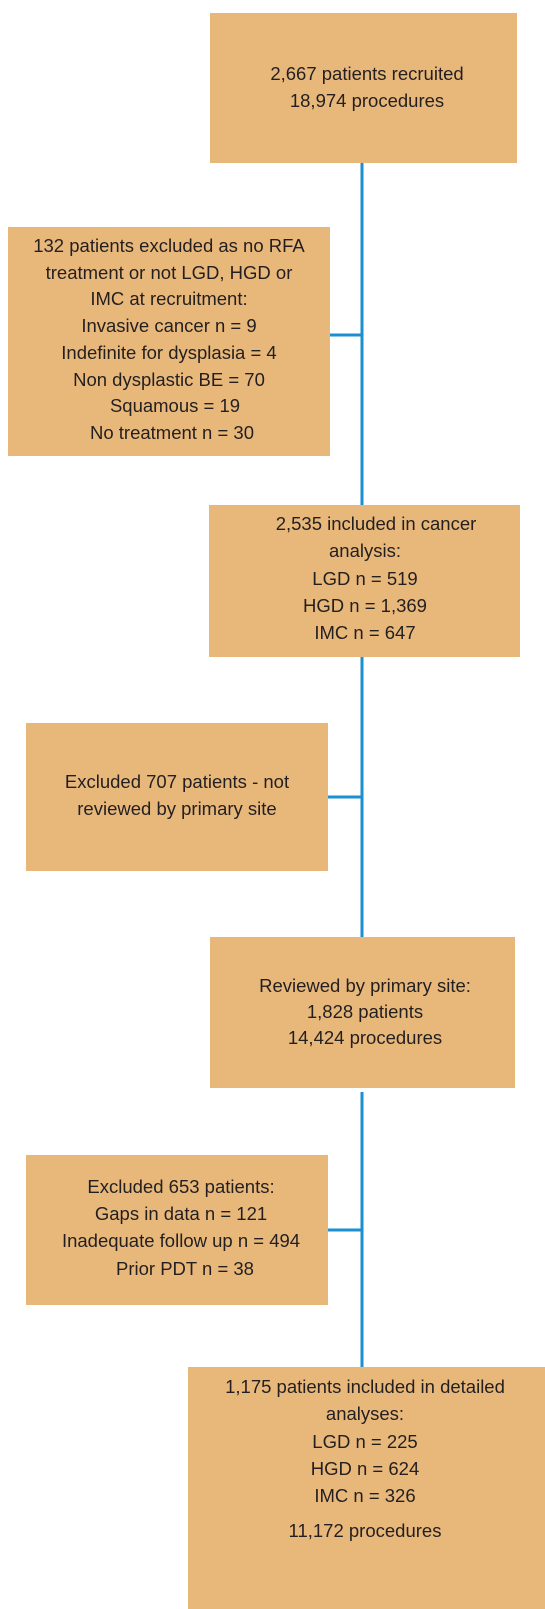 The width and height of the screenshot is (545, 1609). What do you see at coordinates (168, 298) in the screenshot?
I see `box-text: IMC at recruitment:` at bounding box center [168, 298].